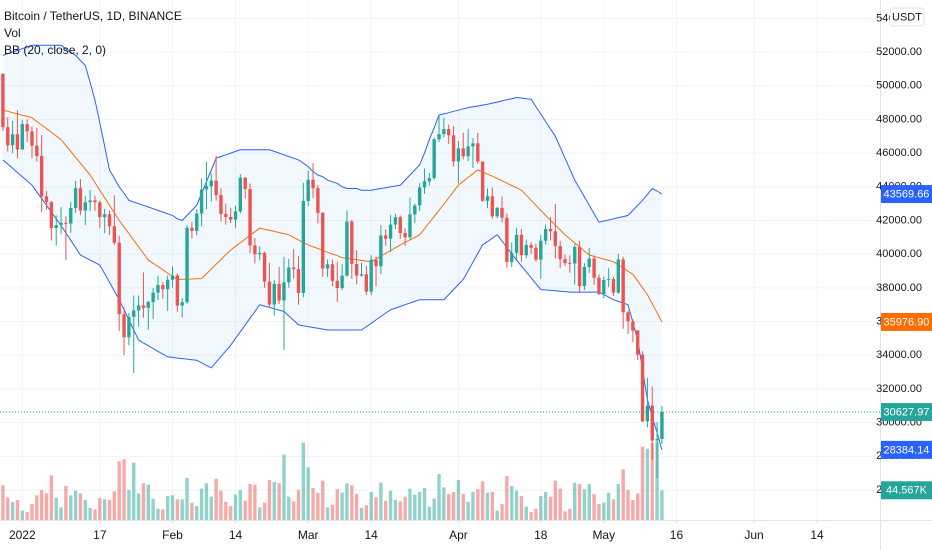  Describe the element at coordinates (753, 535) in the screenshot. I see `x-tick-label: Jun` at that location.